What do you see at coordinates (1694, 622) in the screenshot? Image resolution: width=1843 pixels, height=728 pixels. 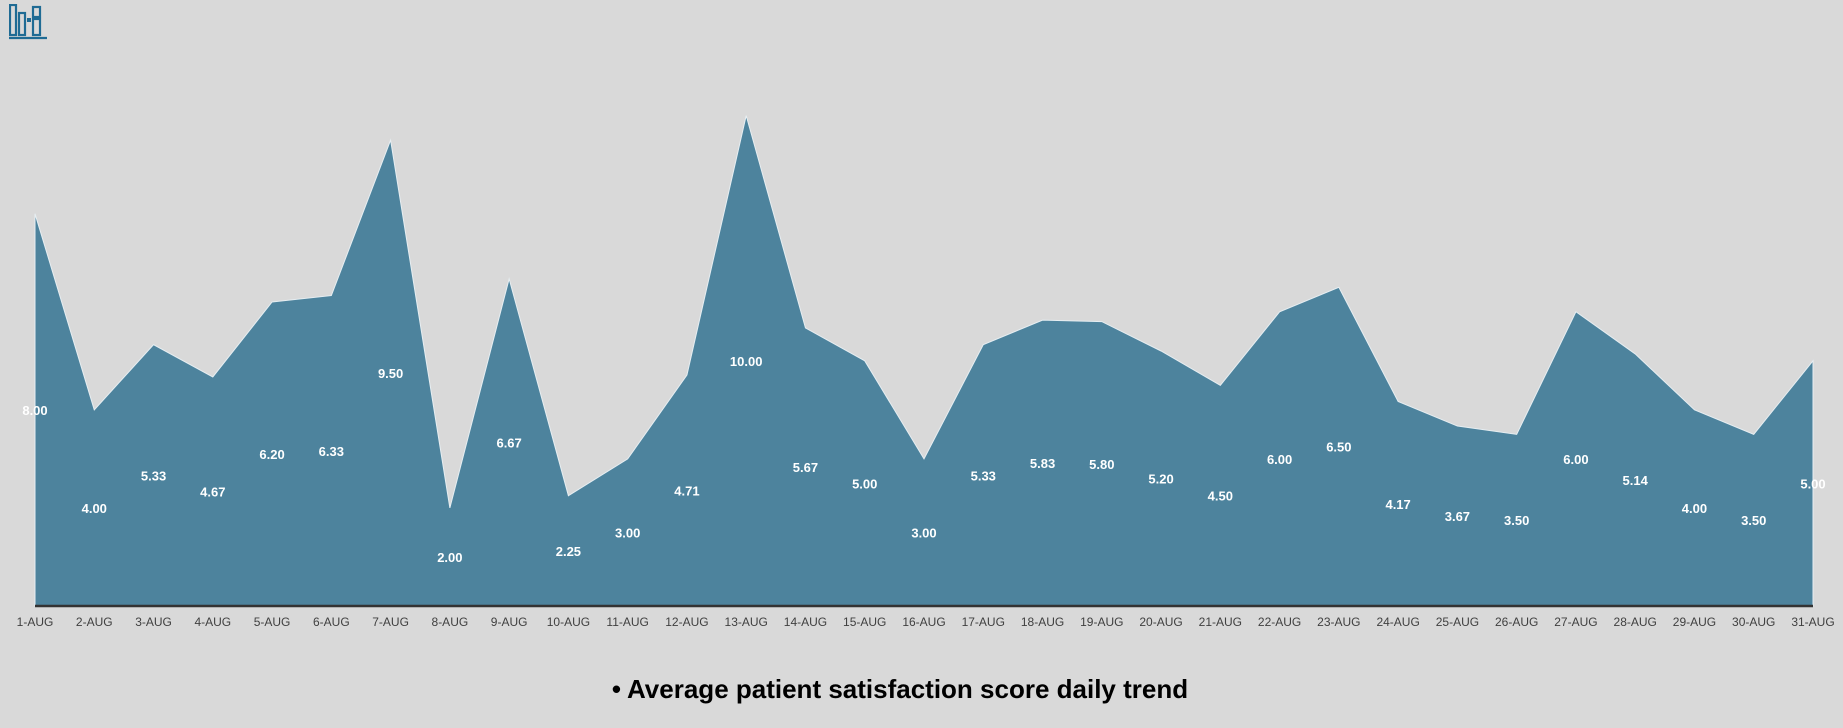 I see `x-tick-label: 29-AUG` at bounding box center [1694, 622].